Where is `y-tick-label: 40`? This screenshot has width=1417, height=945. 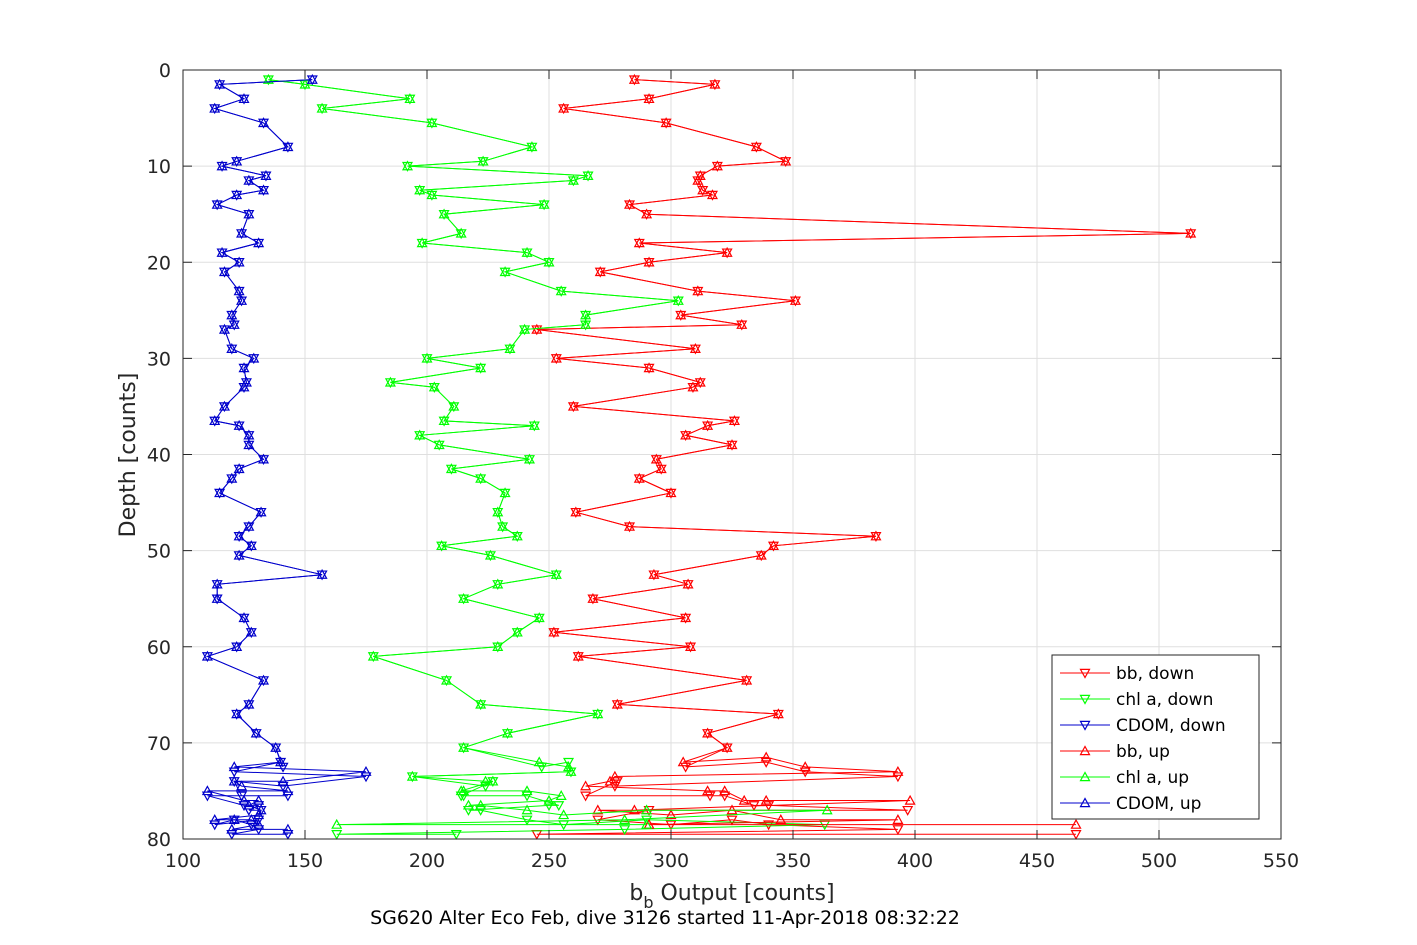 y-tick-label: 40 is located at coordinates (159, 456).